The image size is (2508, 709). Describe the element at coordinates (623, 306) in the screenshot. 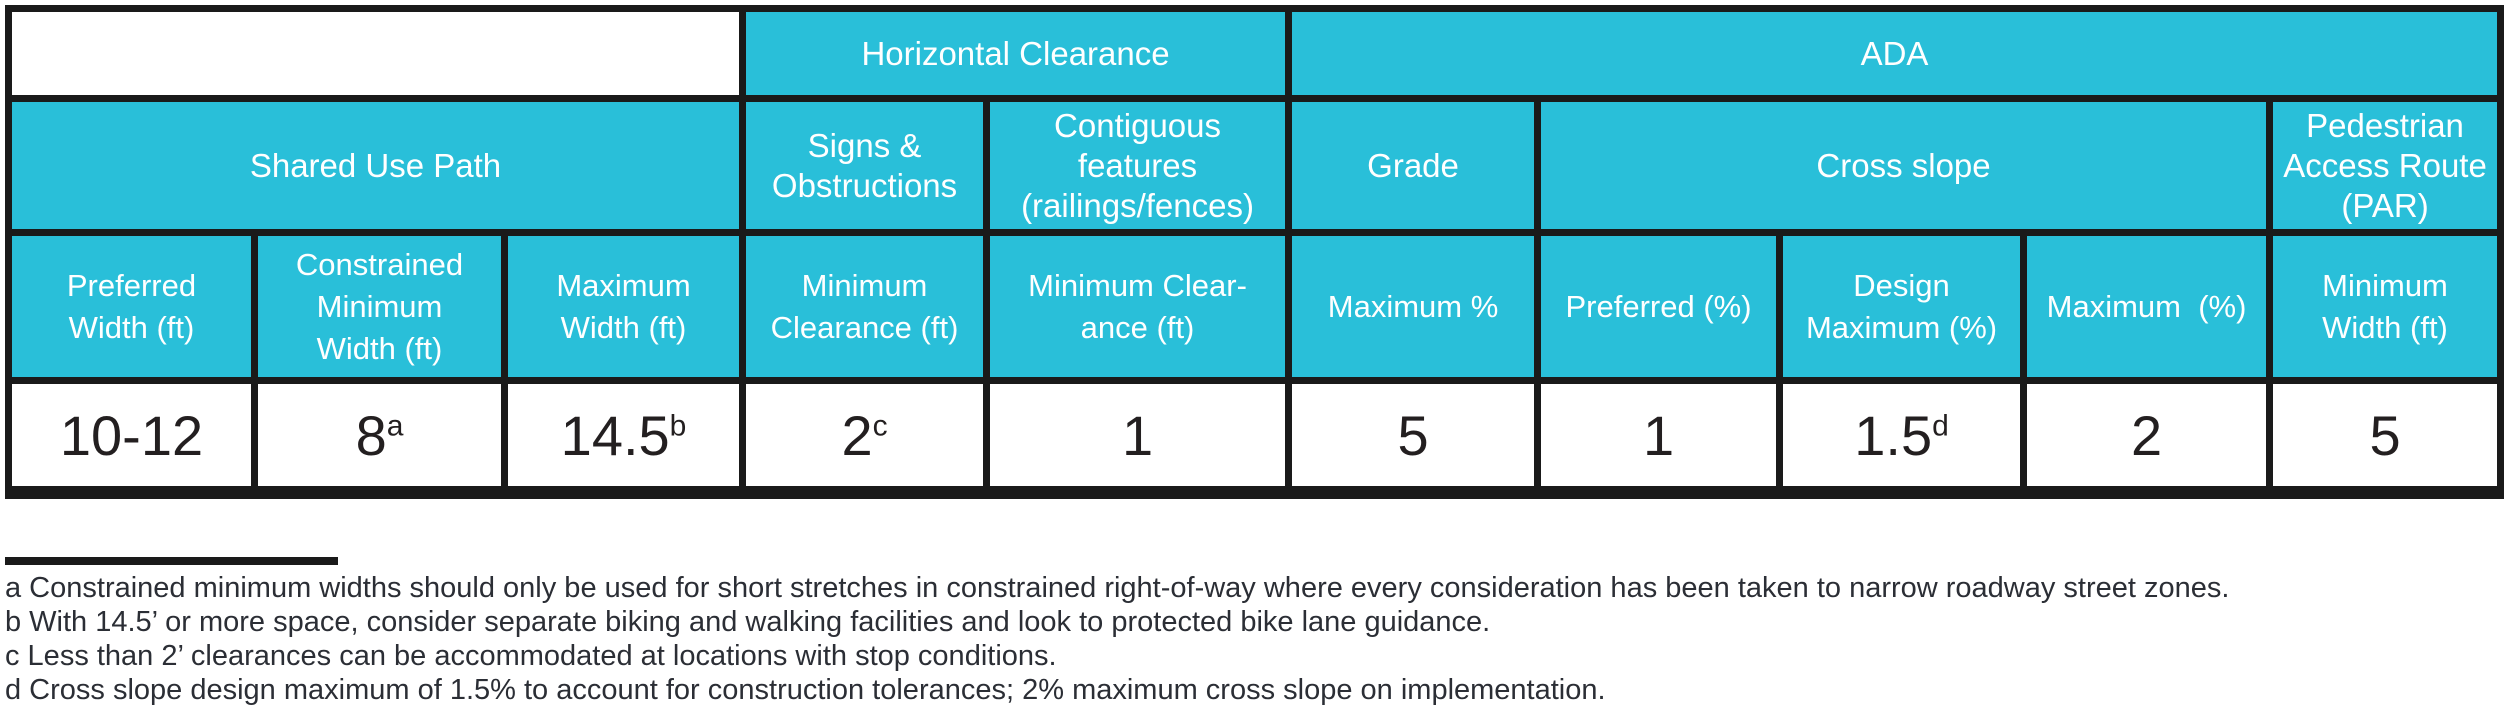

I see `col-header-maximum-width: Maximum Width (ft)` at that location.